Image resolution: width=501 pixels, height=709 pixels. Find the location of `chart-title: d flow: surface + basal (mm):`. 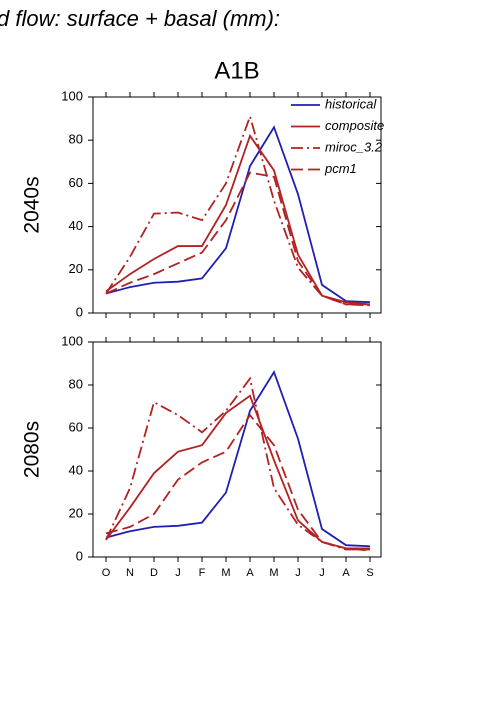

chart-title: d flow: surface + basal (mm): is located at coordinates (140, 18).